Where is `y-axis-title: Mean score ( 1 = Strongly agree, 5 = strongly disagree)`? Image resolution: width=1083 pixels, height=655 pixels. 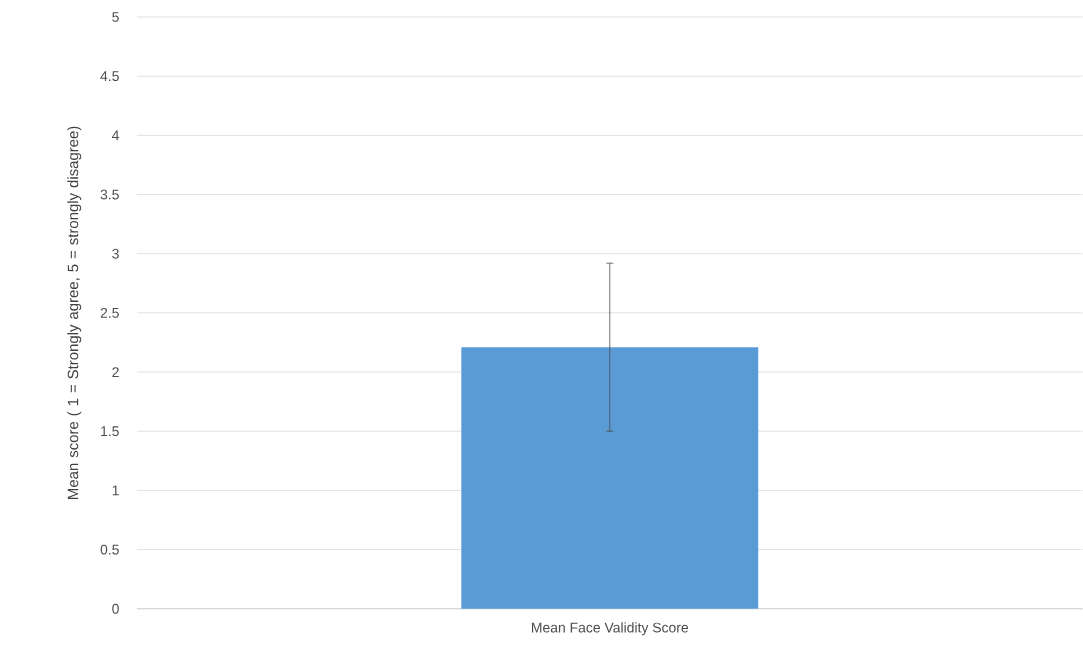
y-axis-title: Mean score ( 1 = Strongly agree, 5 = strongly disagree) is located at coordinates (74, 313).